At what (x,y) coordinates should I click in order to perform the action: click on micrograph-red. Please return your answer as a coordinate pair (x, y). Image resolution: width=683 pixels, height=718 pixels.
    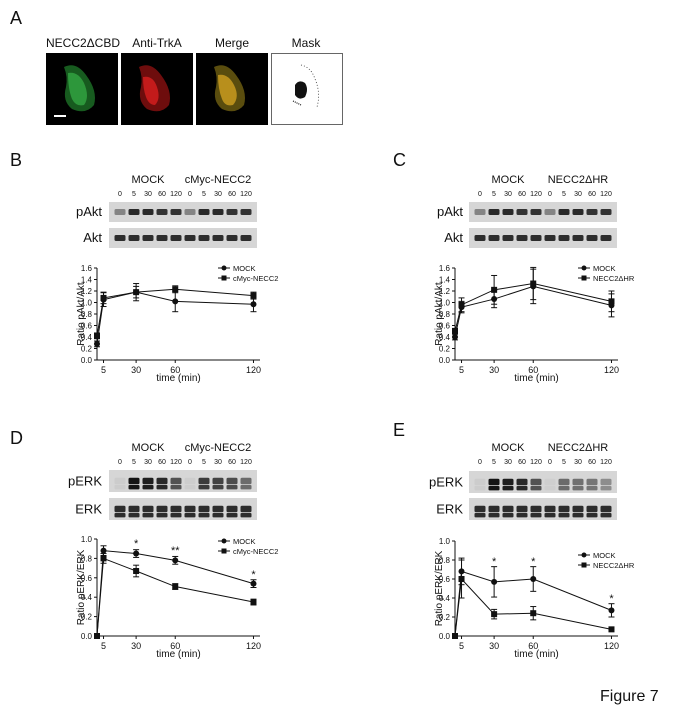
    Looking at the image, I should click on (157, 89).